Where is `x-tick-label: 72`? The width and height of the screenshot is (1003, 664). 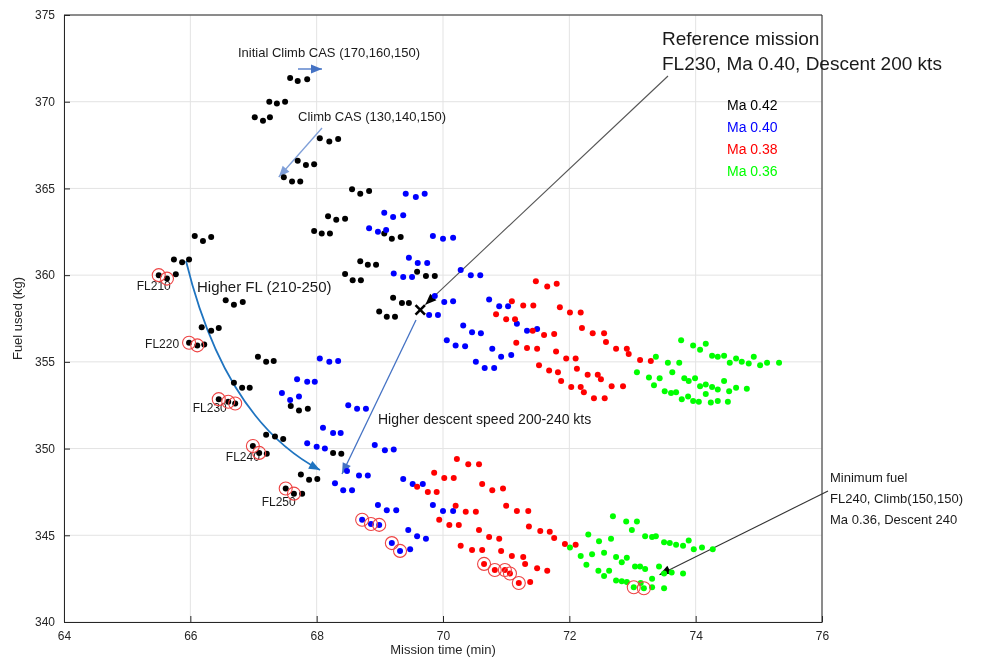 x-tick-label: 72 is located at coordinates (570, 635).